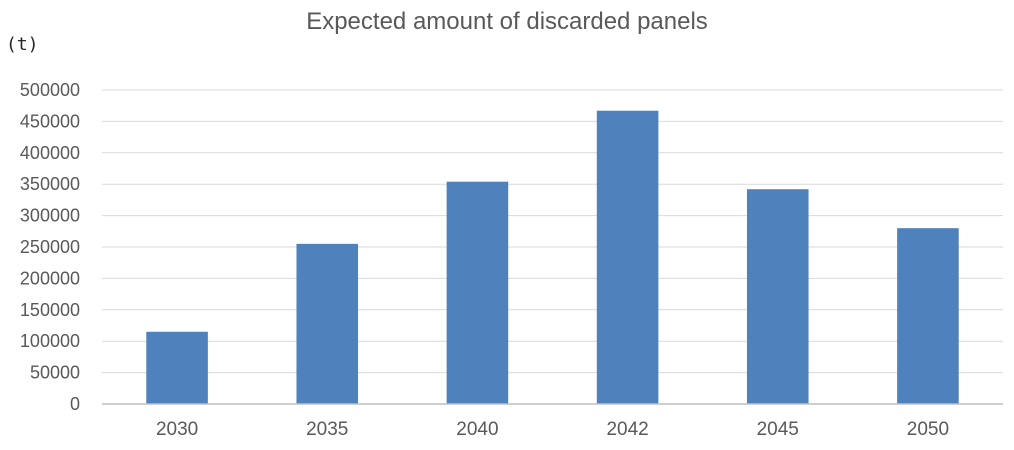 This screenshot has height=450, width=1014. What do you see at coordinates (552, 429) in the screenshot?
I see `x-axis-ticks: 2030 2035 2040 2042 2045 2050` at bounding box center [552, 429].